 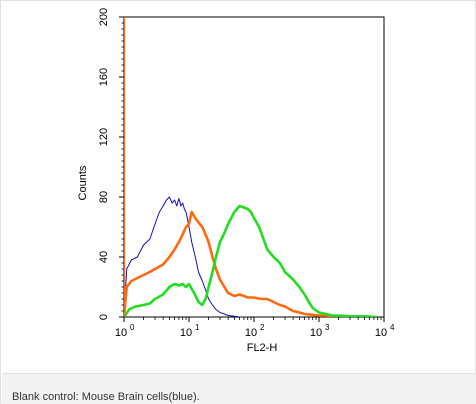 What do you see at coordinates (104, 77) in the screenshot?
I see `y-tick-label: 160` at bounding box center [104, 77].